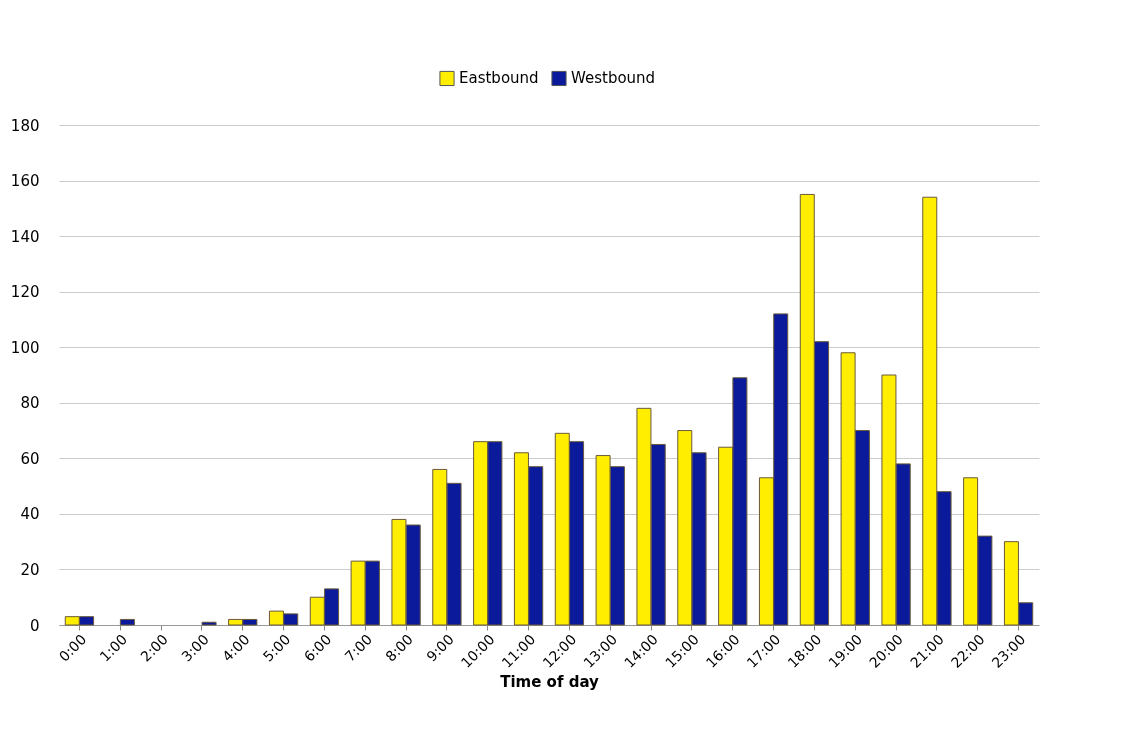  What do you see at coordinates (25, 236) in the screenshot?
I see `y-tick-label: 140` at bounding box center [25, 236].